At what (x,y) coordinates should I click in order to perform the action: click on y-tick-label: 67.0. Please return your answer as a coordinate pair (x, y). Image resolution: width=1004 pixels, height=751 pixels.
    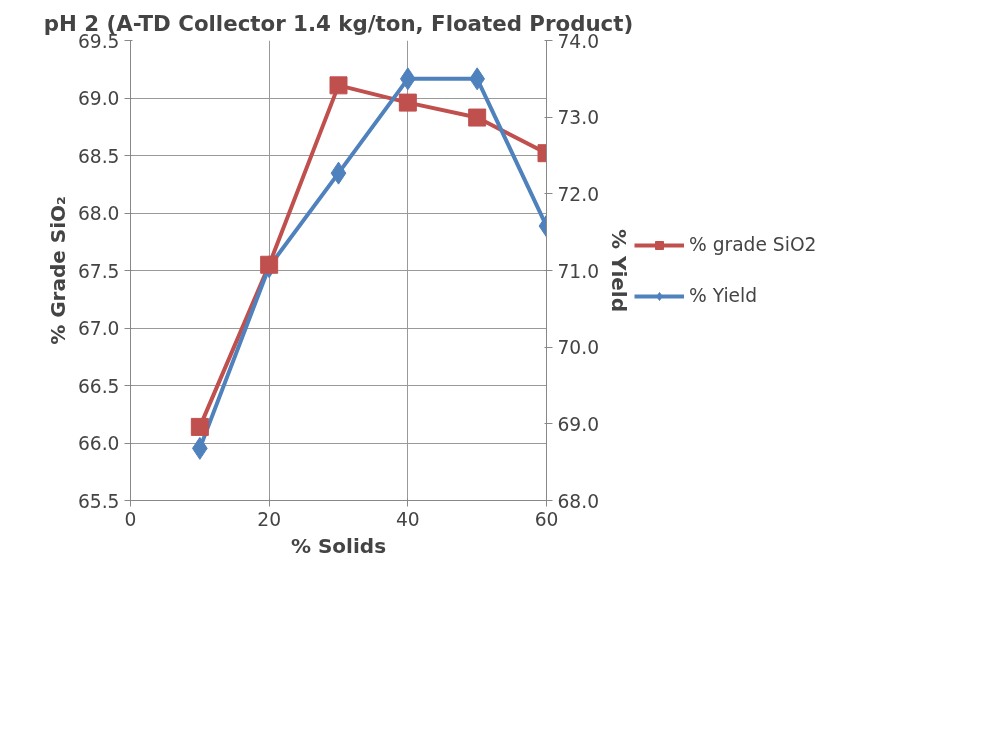
    Looking at the image, I should click on (98, 328).